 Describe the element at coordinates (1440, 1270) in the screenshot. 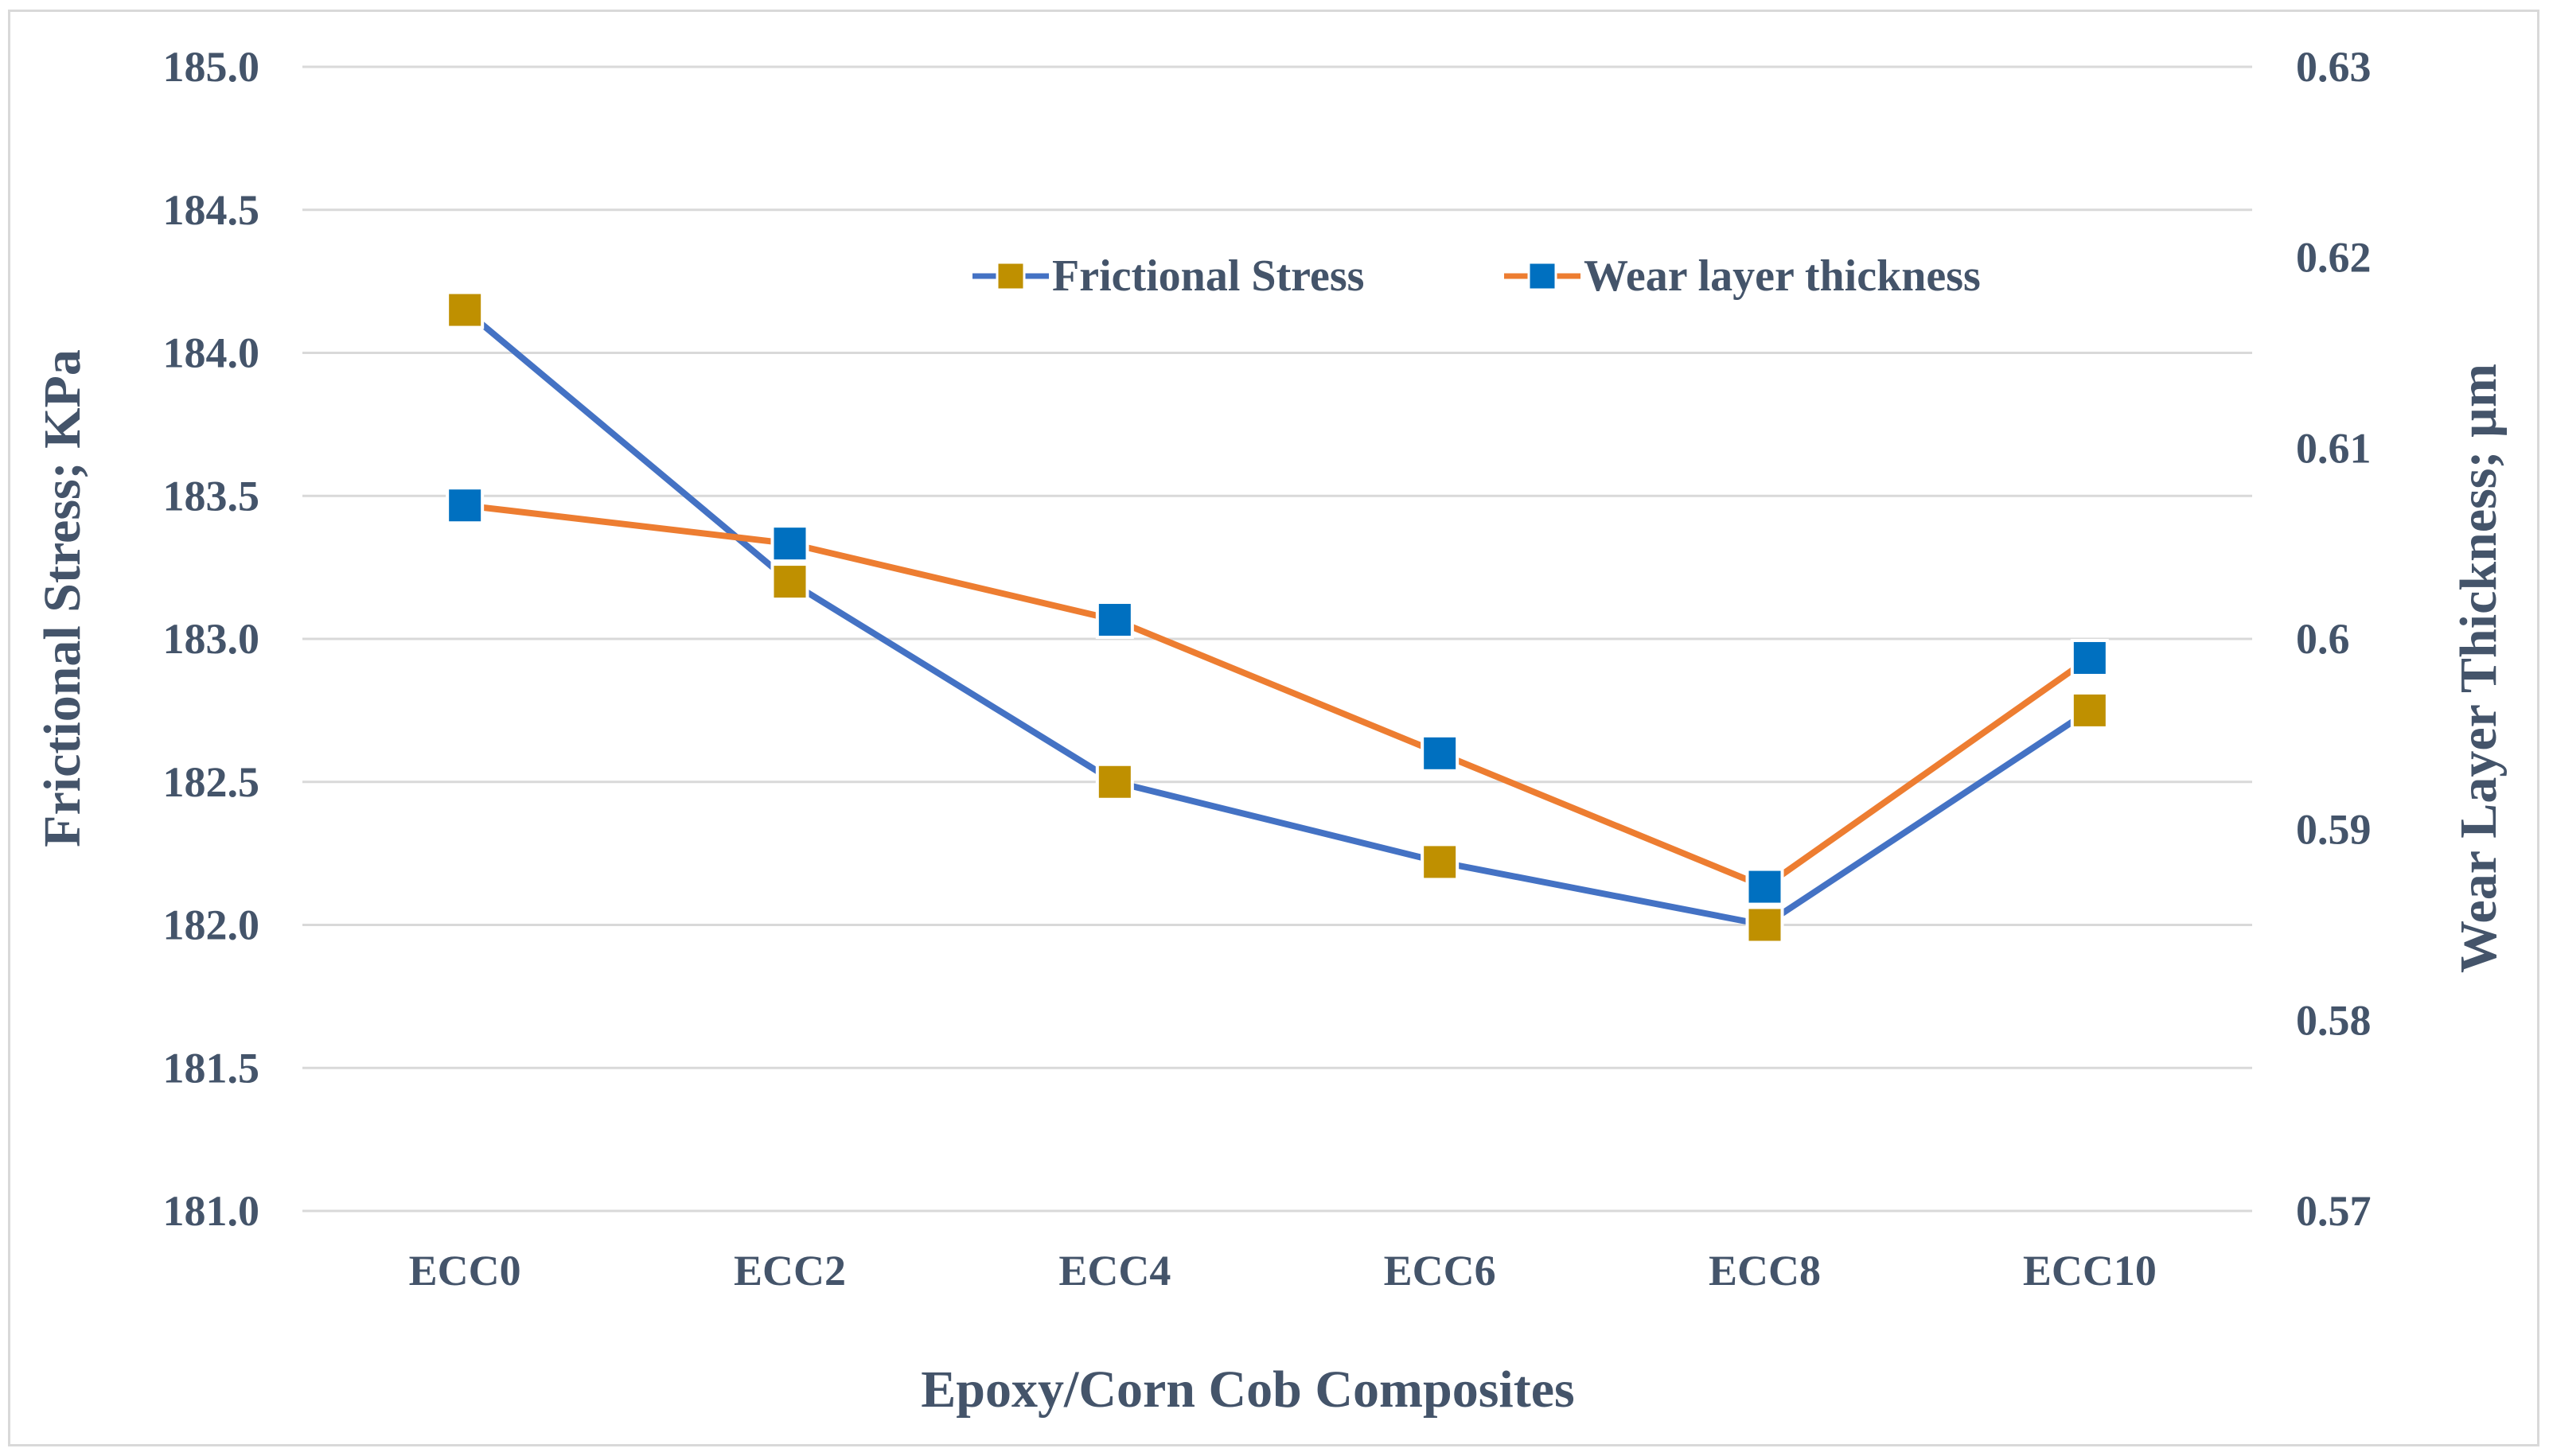

I see `x-tick-label: ECC6` at that location.